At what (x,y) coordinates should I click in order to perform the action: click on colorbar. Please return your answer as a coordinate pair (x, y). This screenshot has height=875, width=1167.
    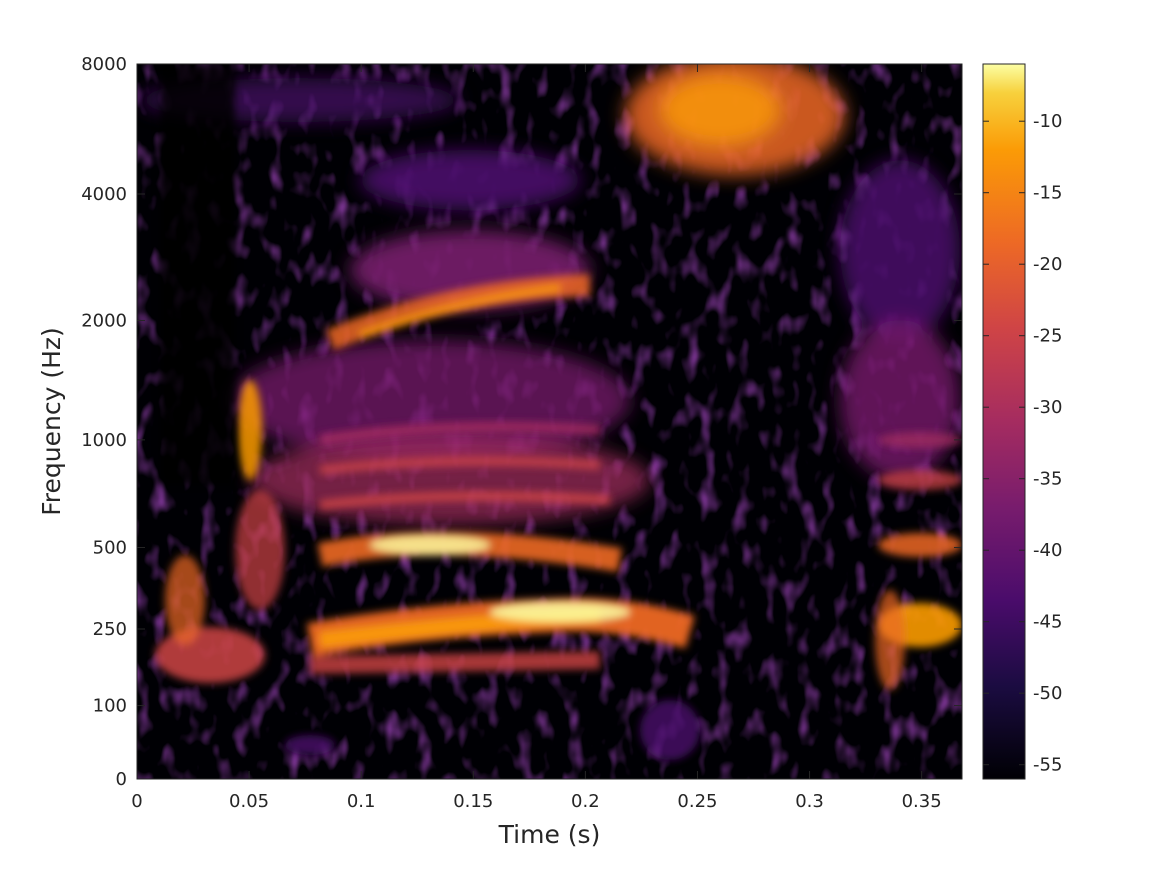
    Looking at the image, I should click on (1004, 421).